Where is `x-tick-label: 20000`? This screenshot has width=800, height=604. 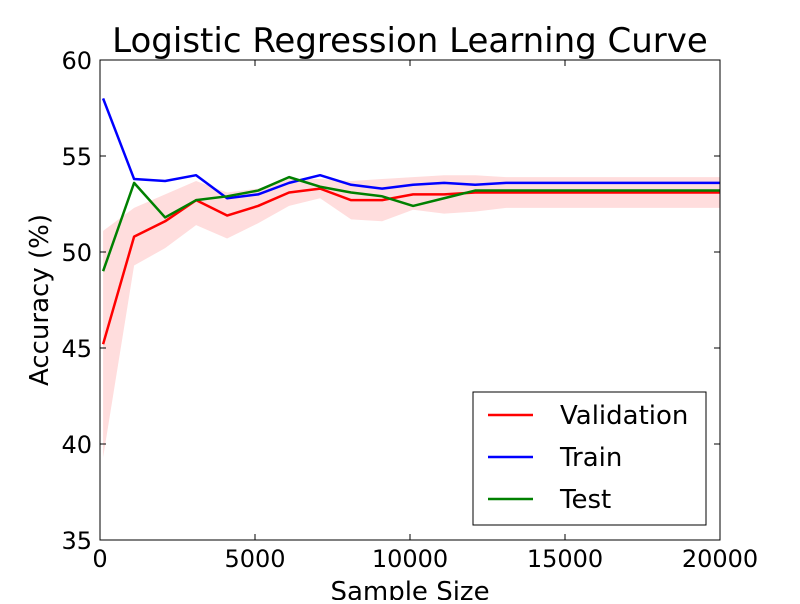 x-tick-label: 20000 is located at coordinates (720, 559).